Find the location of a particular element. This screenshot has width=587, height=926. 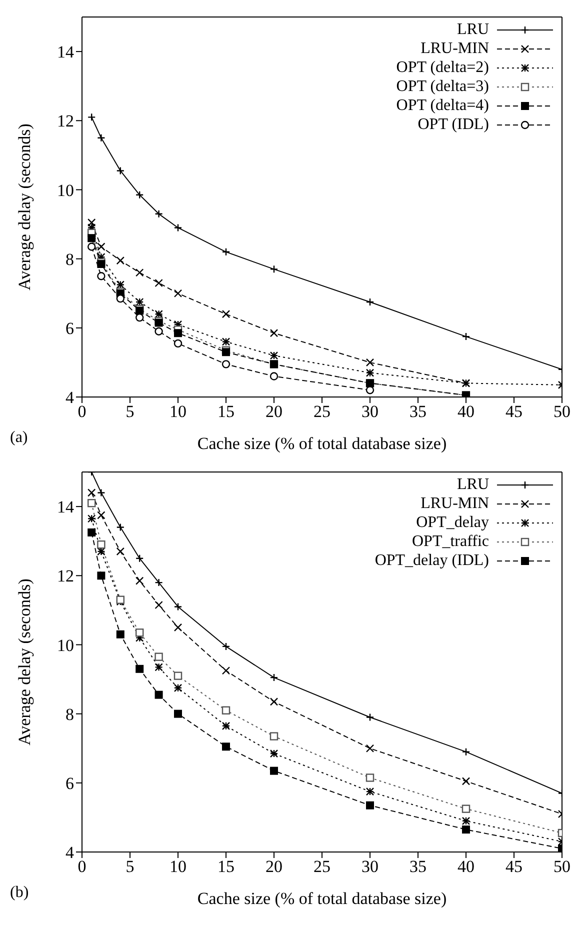

legend-label: OPT (delta=3) is located at coordinates (442, 87).